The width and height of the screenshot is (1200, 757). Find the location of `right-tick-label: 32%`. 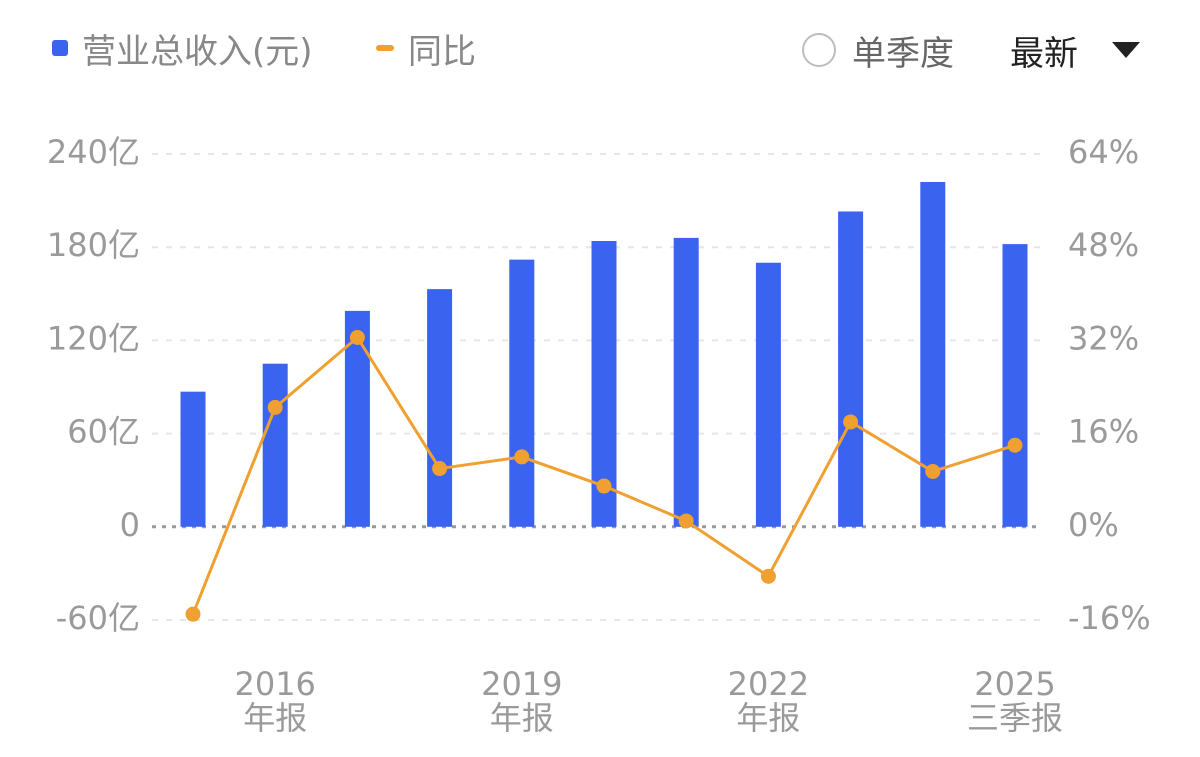

right-tick-label: 32% is located at coordinates (1103, 338).